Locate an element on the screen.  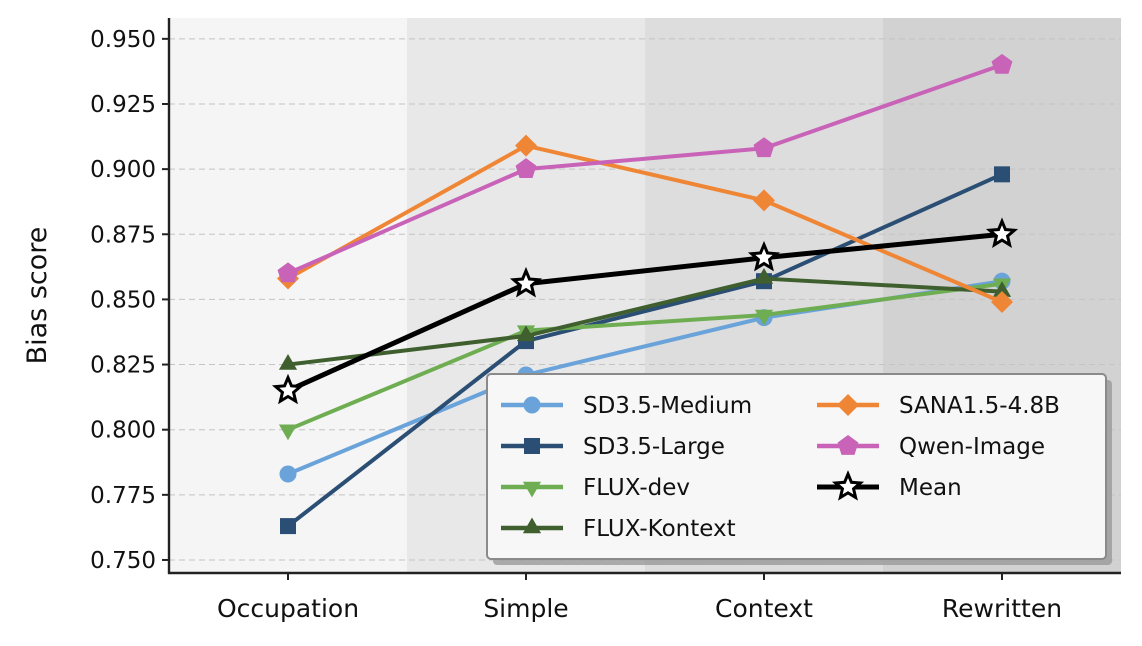
x-tick-label: Occupation is located at coordinates (288, 608).